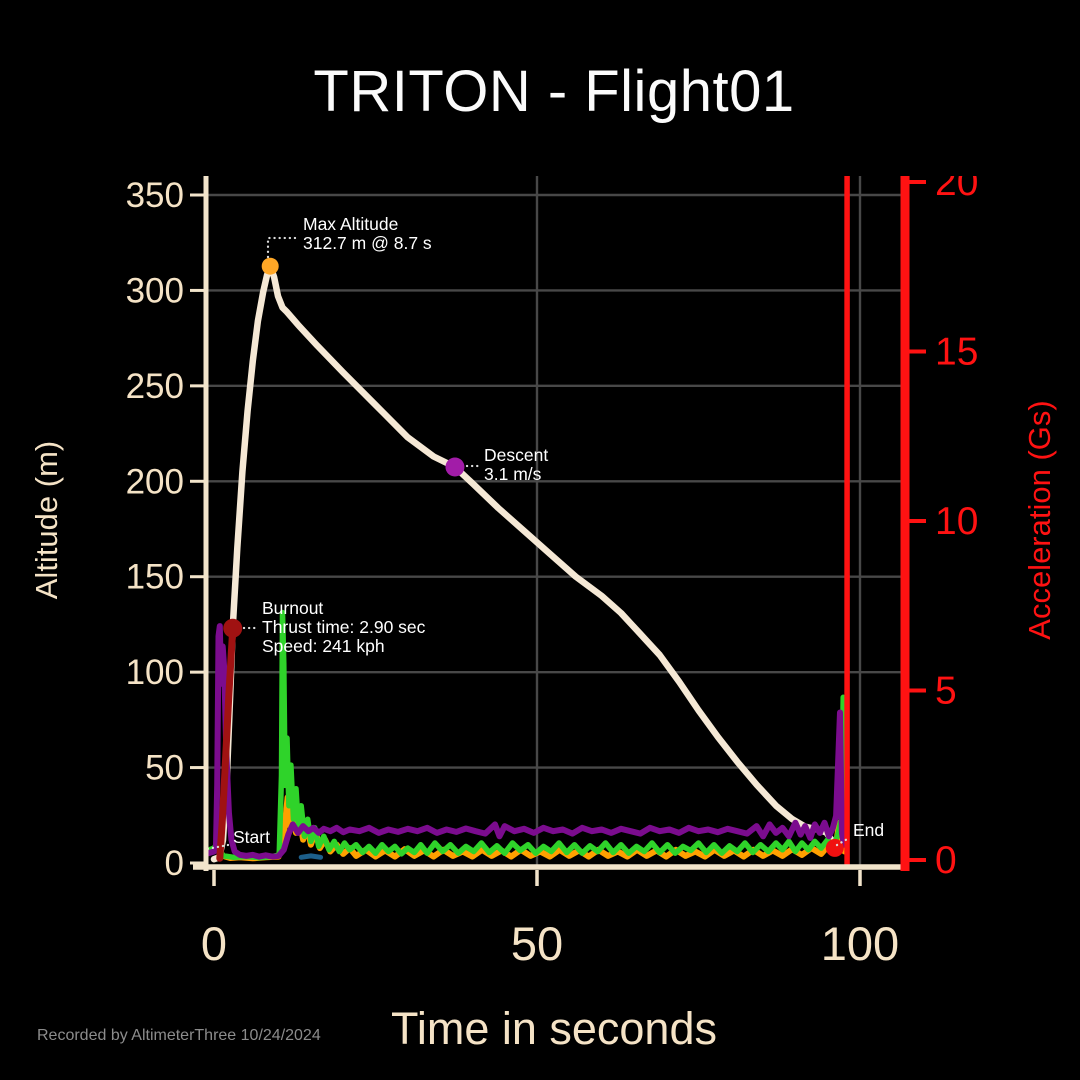 The image size is (1080, 1080). I want to click on gs-tick-10: 10, so click(956, 521).